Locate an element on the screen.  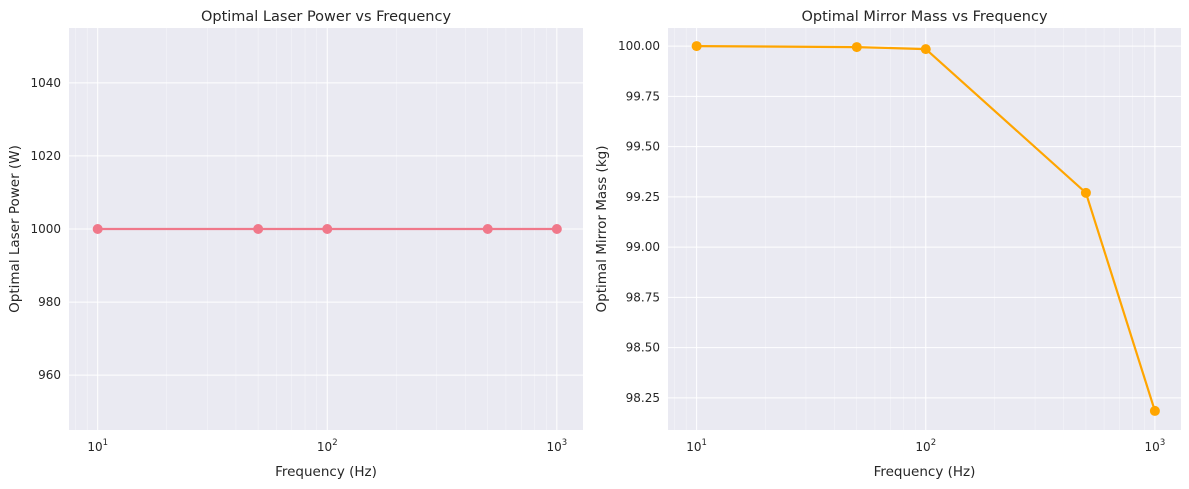
y-tick-label: 99.00 is located at coordinates (643, 247).